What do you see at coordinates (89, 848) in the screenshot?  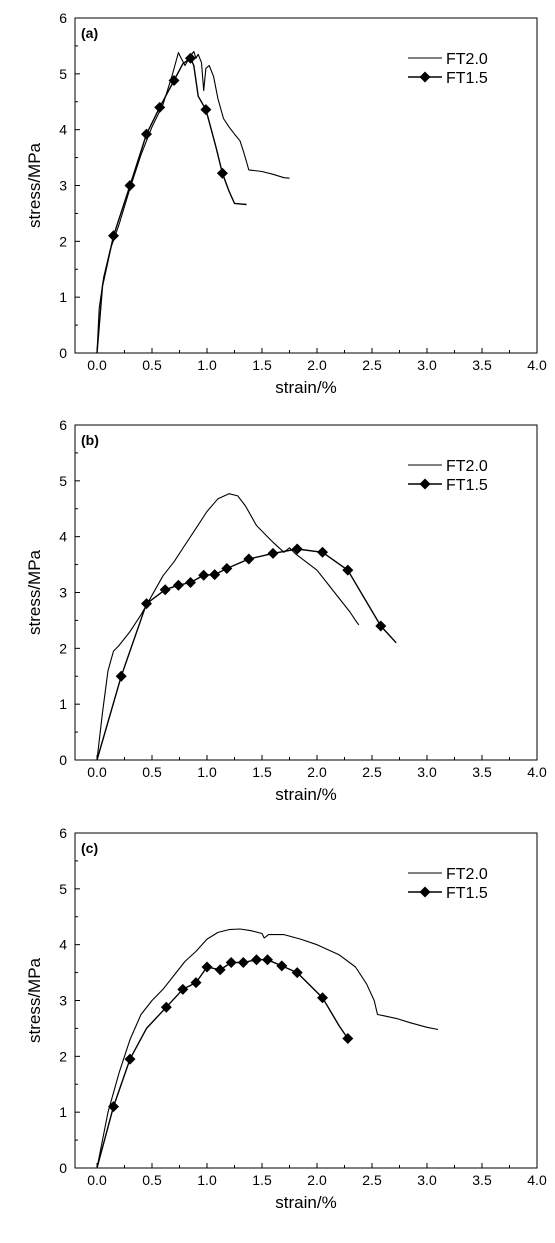 I see `panel-label: (c)` at bounding box center [89, 848].